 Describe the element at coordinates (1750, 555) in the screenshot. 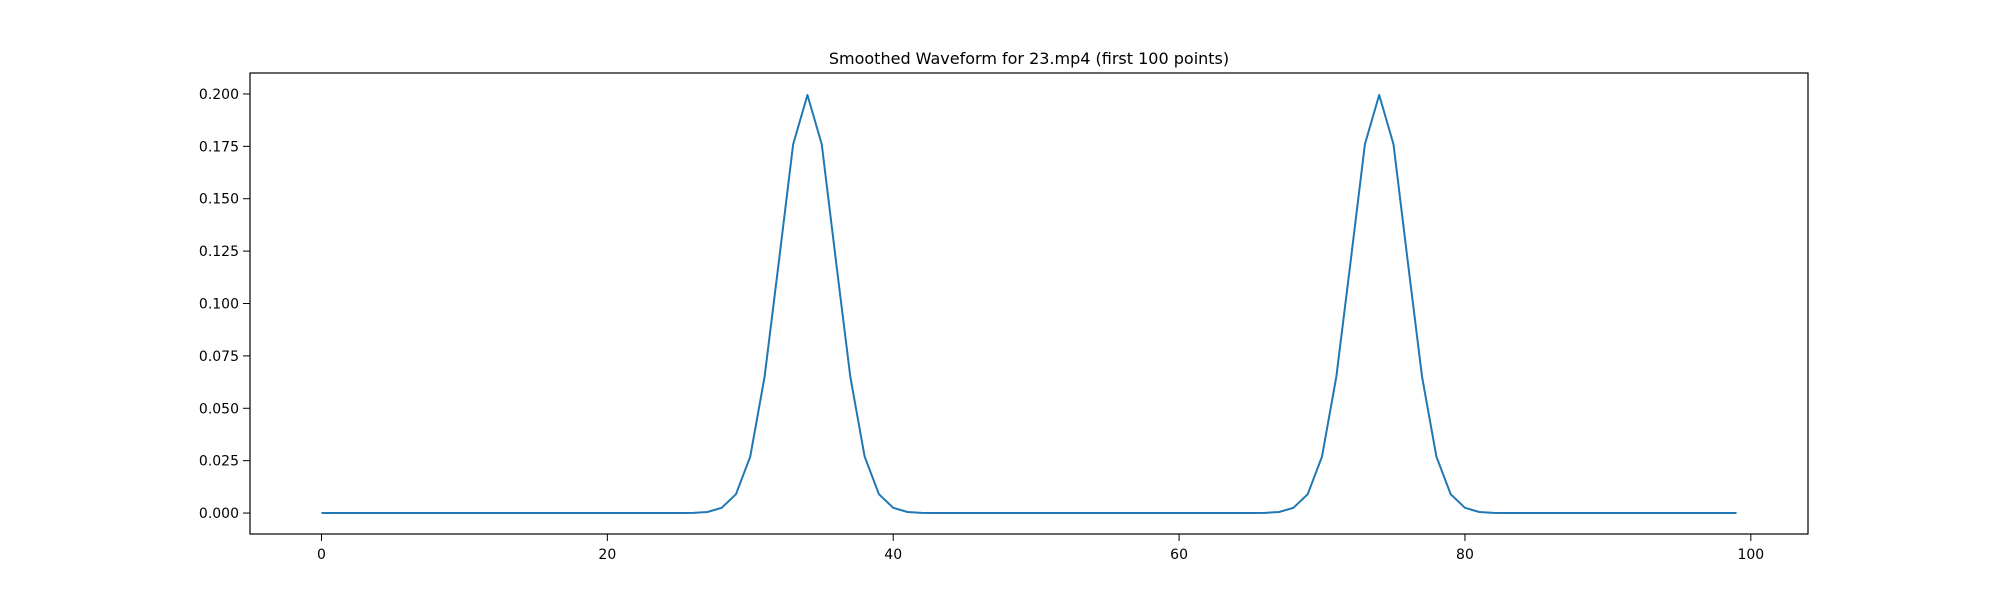

I see `x-tick-label: 100` at that location.